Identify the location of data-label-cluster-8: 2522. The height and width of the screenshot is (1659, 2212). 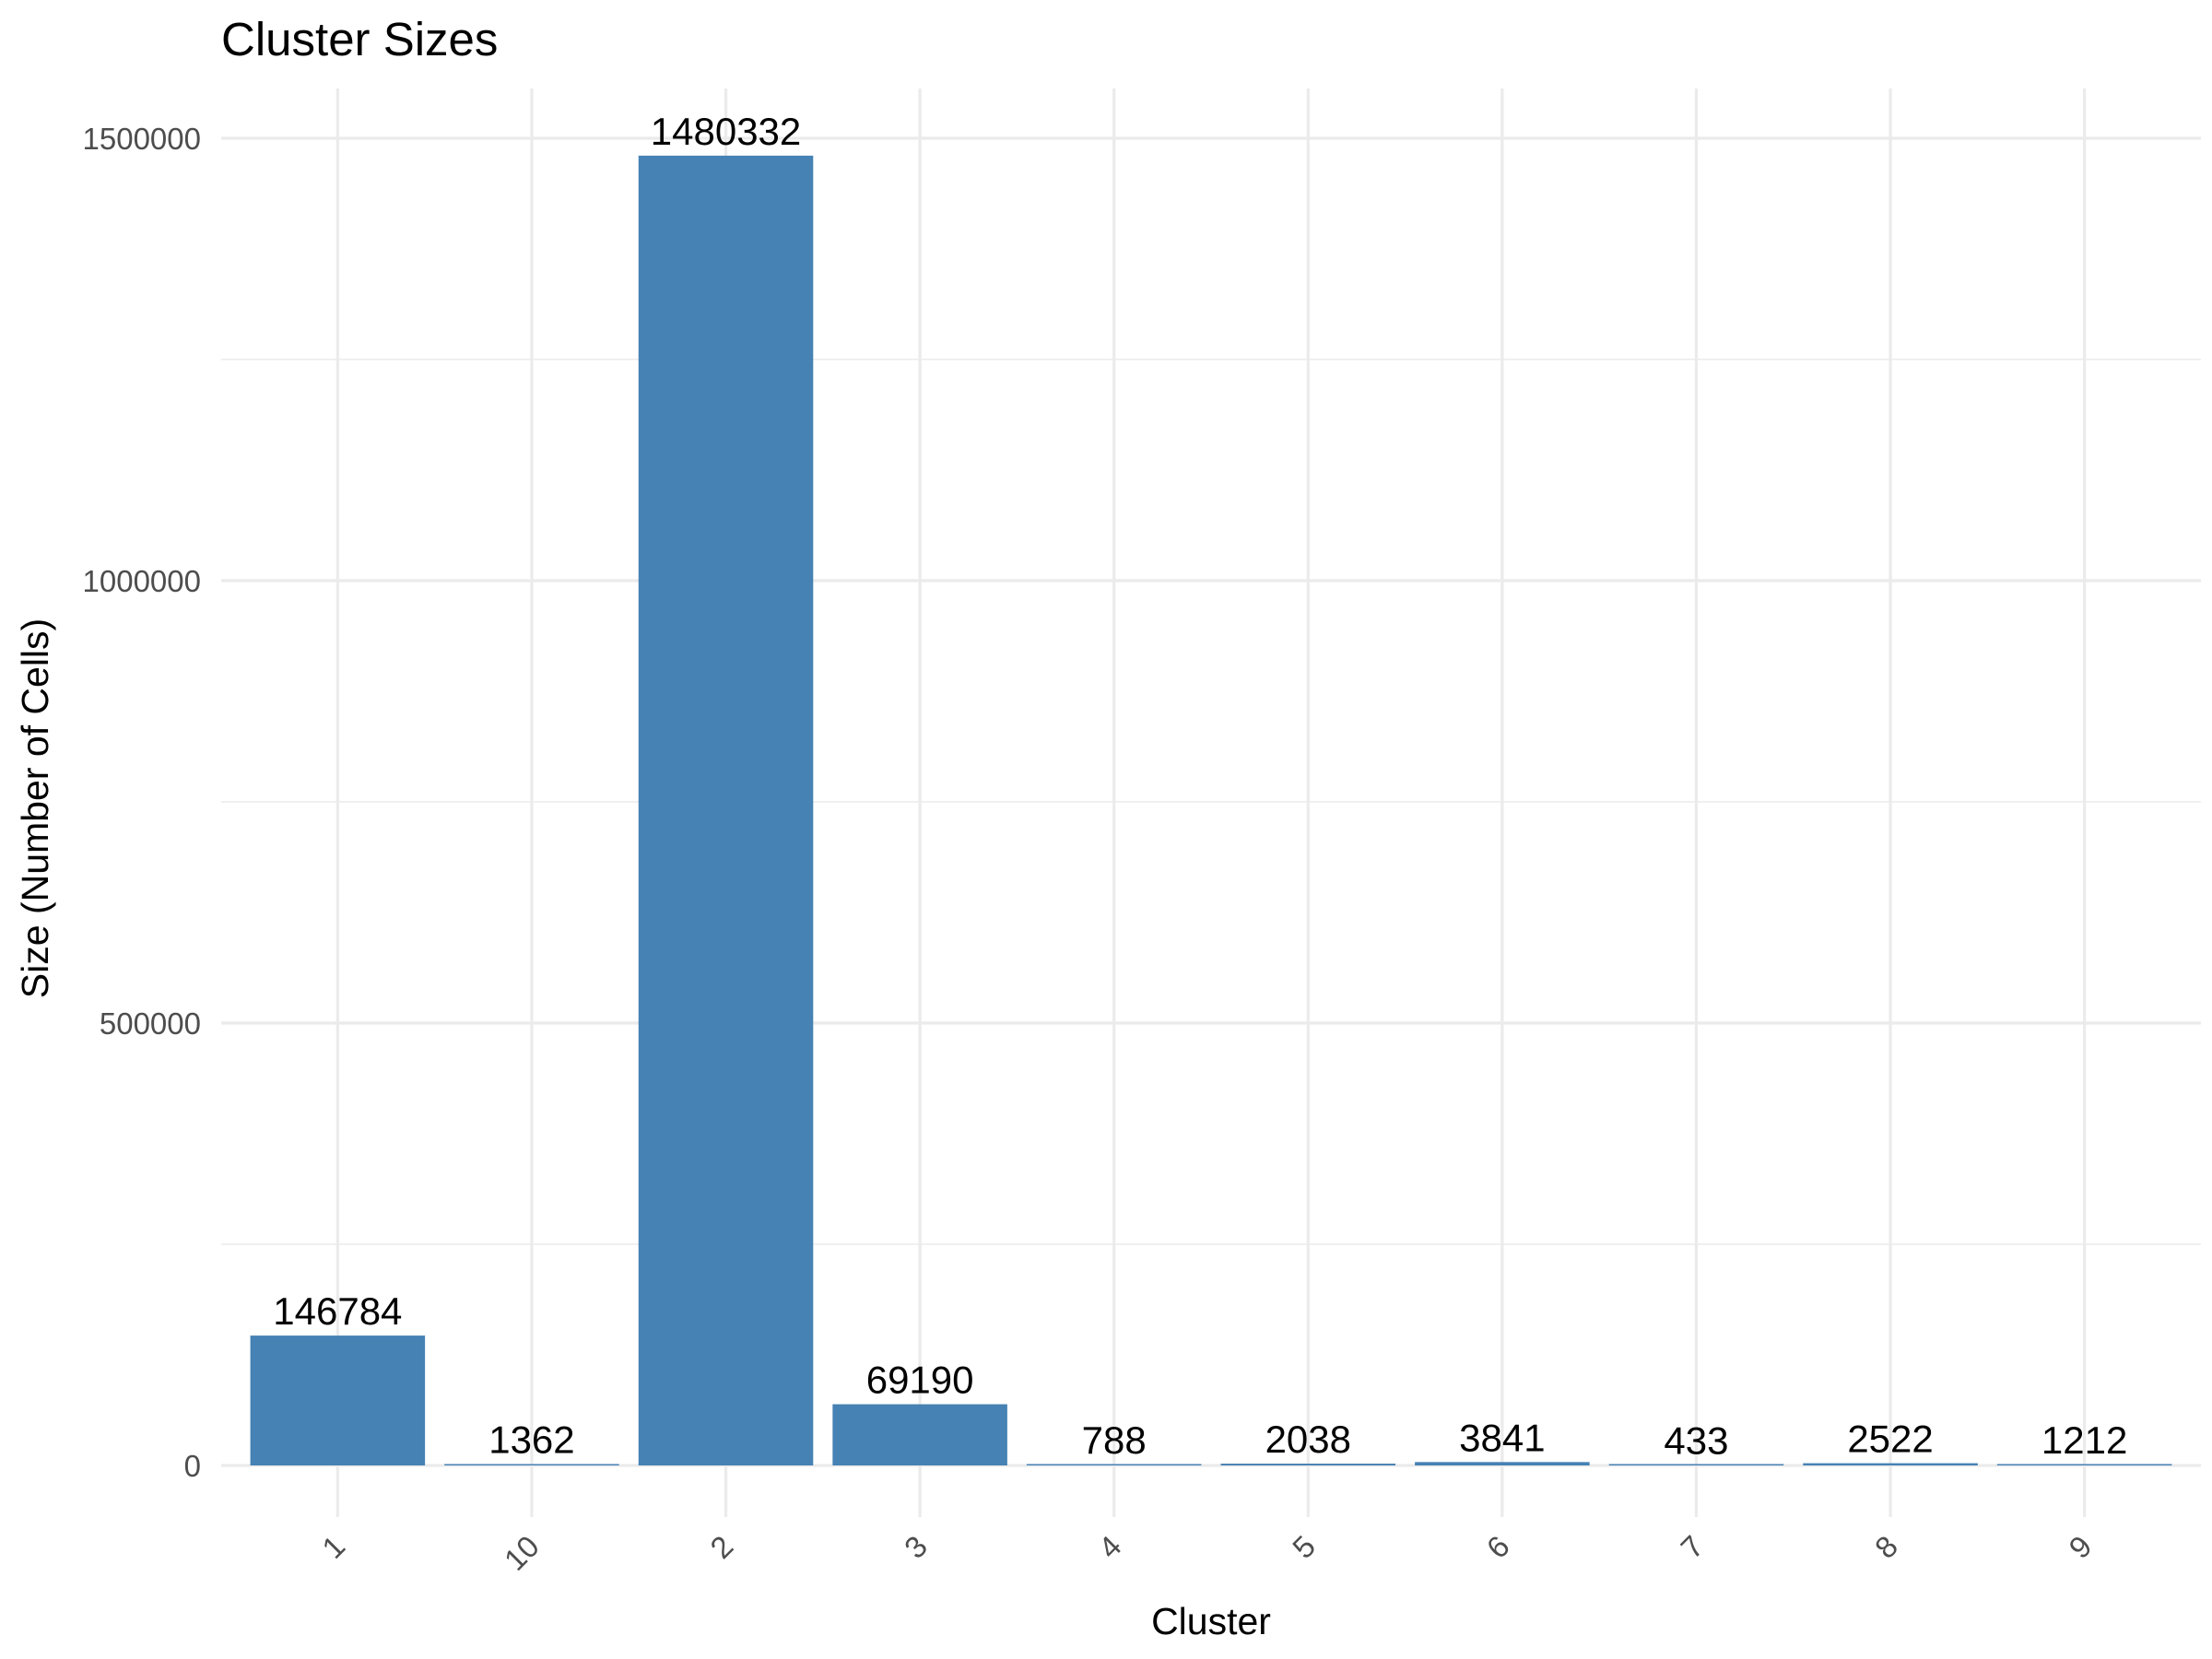
(1890, 1439).